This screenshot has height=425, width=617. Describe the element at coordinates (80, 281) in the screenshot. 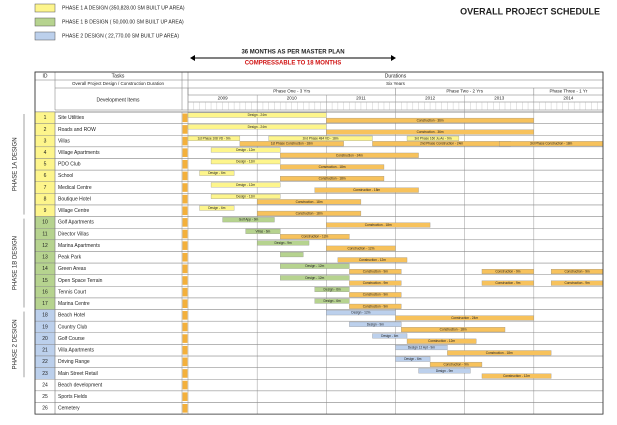

I see `row-name: Open Space Terrain` at that location.